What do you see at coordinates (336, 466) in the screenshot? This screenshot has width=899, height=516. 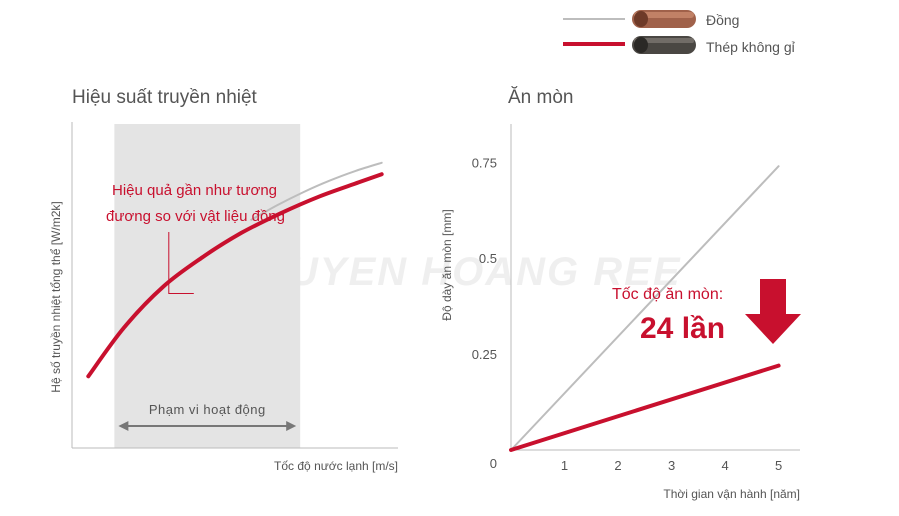 I see `chart1-x-axis-label: Tốc độ nước lạnh [m/s]` at bounding box center [336, 466].